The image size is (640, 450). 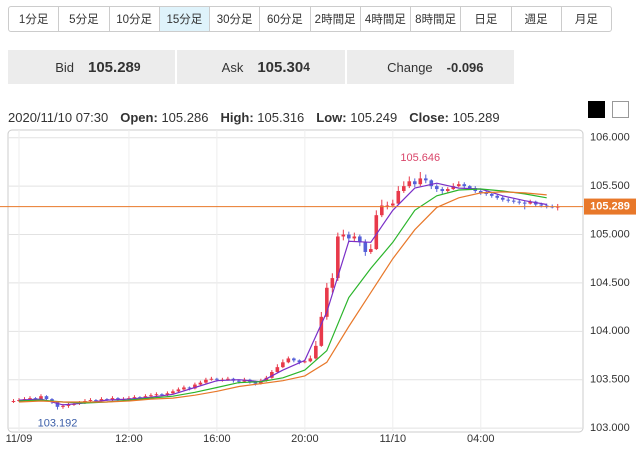 What do you see at coordinates (610, 186) in the screenshot?
I see `y-tick-label: 105.500` at bounding box center [610, 186].